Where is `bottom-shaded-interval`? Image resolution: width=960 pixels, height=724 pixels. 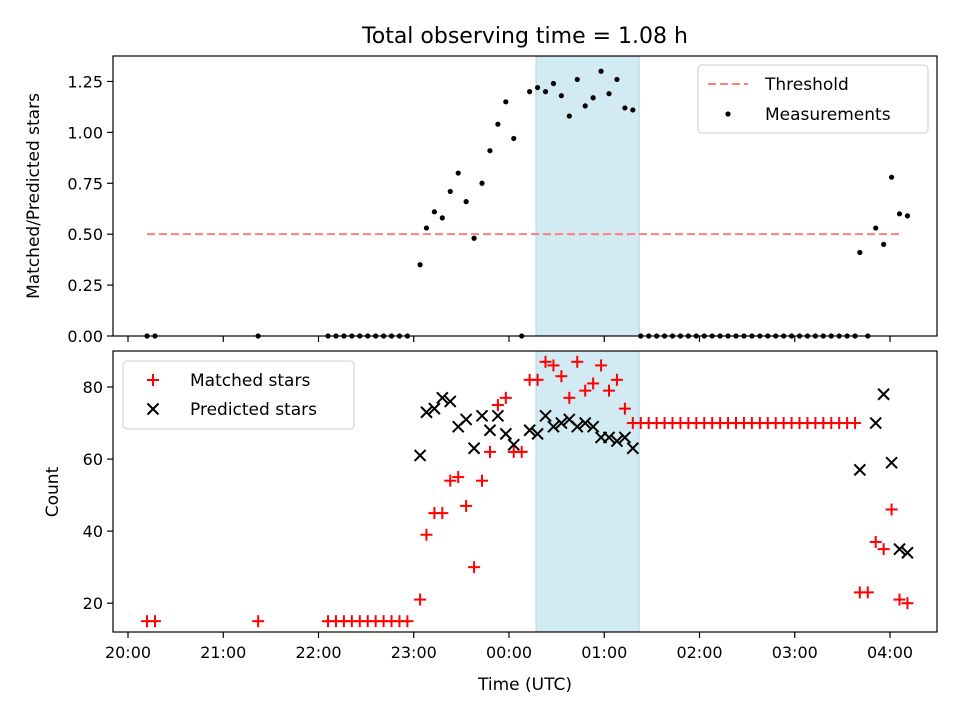 bottom-shaded-interval is located at coordinates (587, 491).